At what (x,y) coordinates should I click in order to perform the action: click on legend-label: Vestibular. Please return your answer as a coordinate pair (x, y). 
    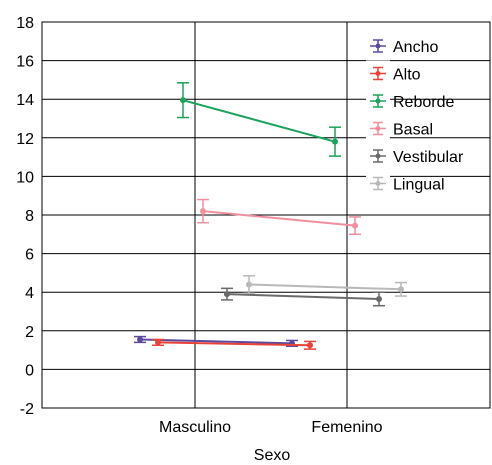
    Looking at the image, I should click on (428, 157).